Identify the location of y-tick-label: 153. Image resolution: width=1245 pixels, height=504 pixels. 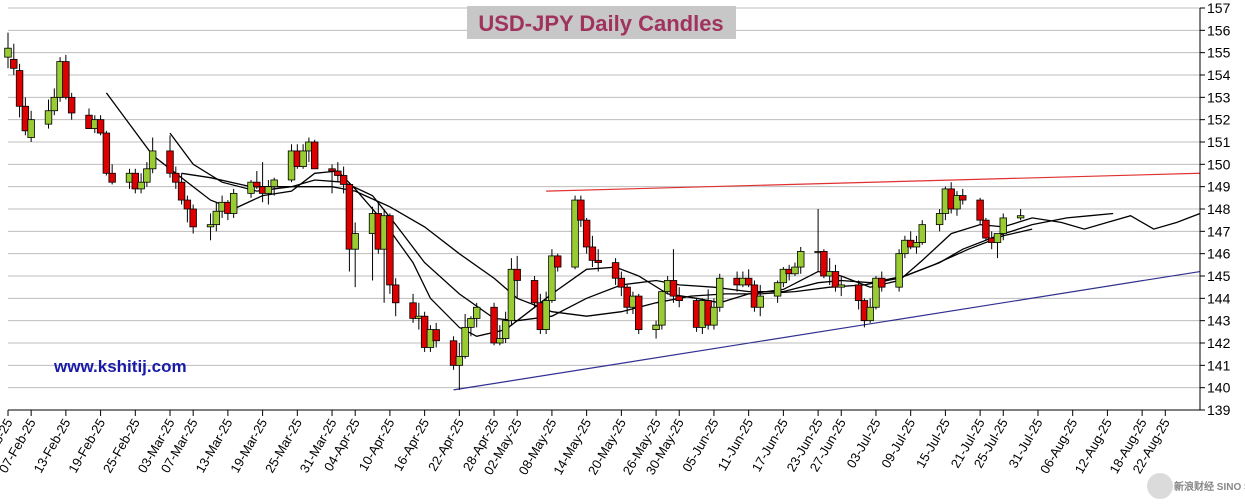
(1219, 97).